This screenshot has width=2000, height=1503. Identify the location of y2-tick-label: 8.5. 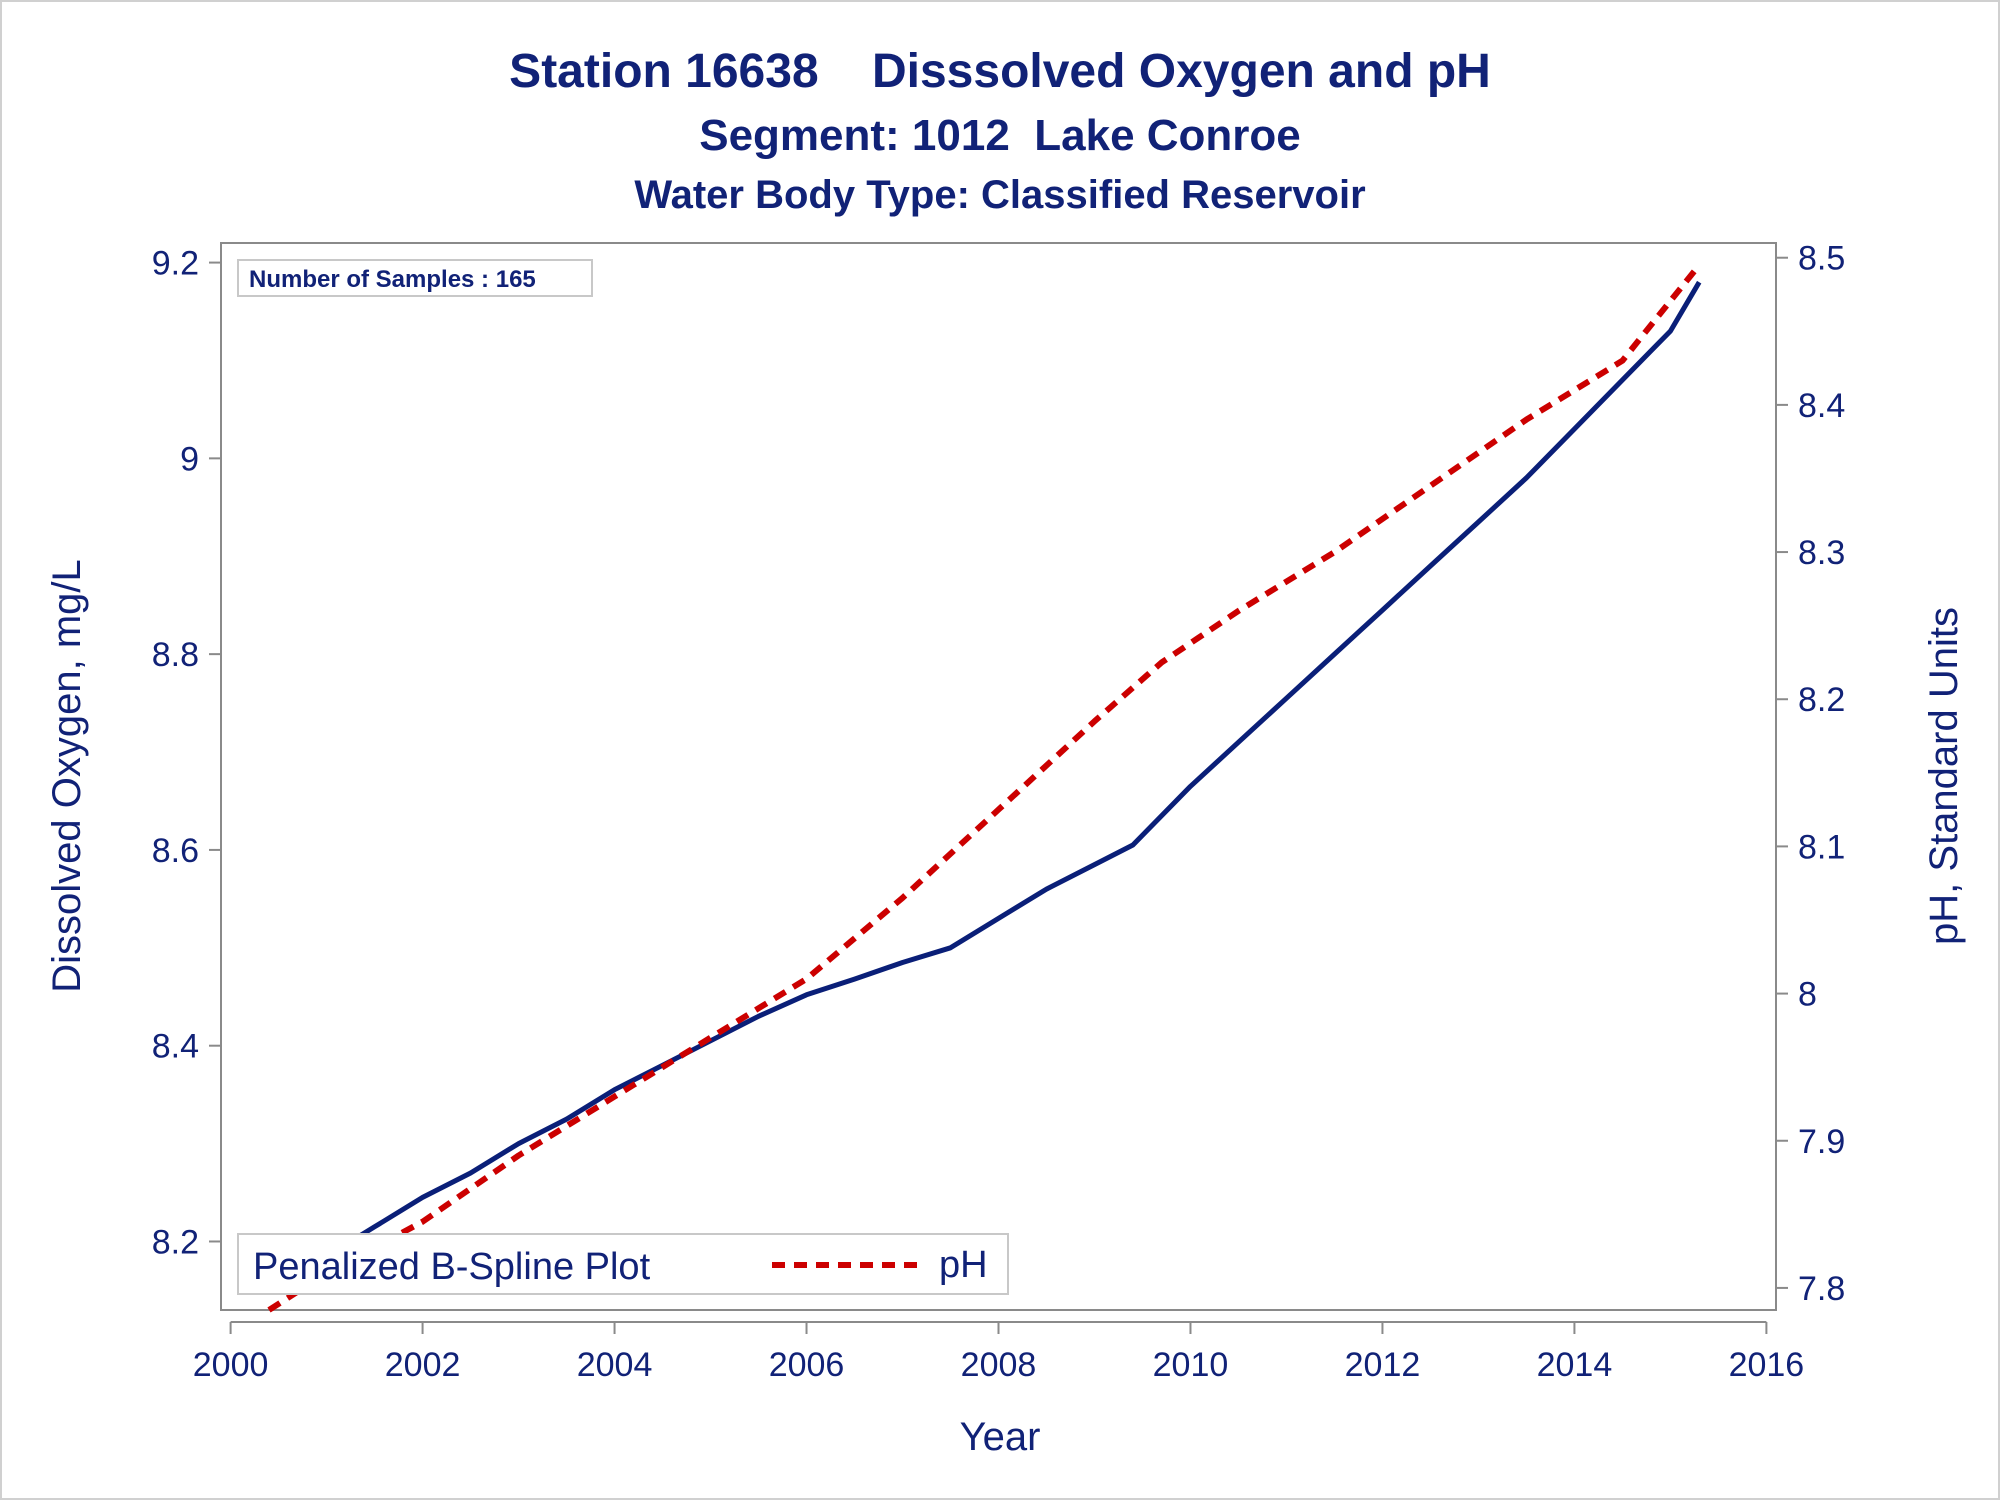
(1821, 259).